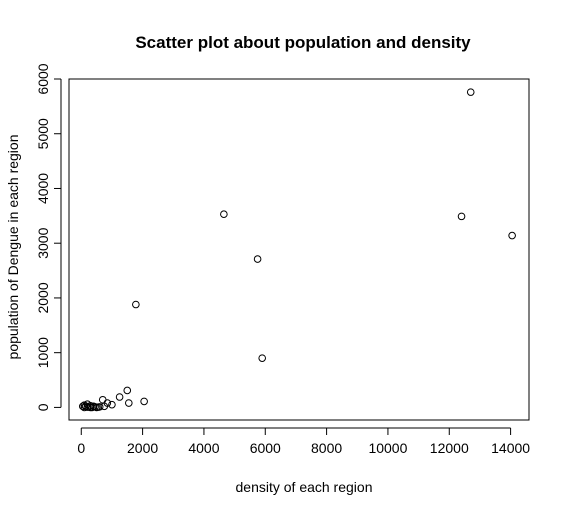 This screenshot has height=516, width=570. What do you see at coordinates (142, 448) in the screenshot?
I see `x-tick-label: 2000` at bounding box center [142, 448].